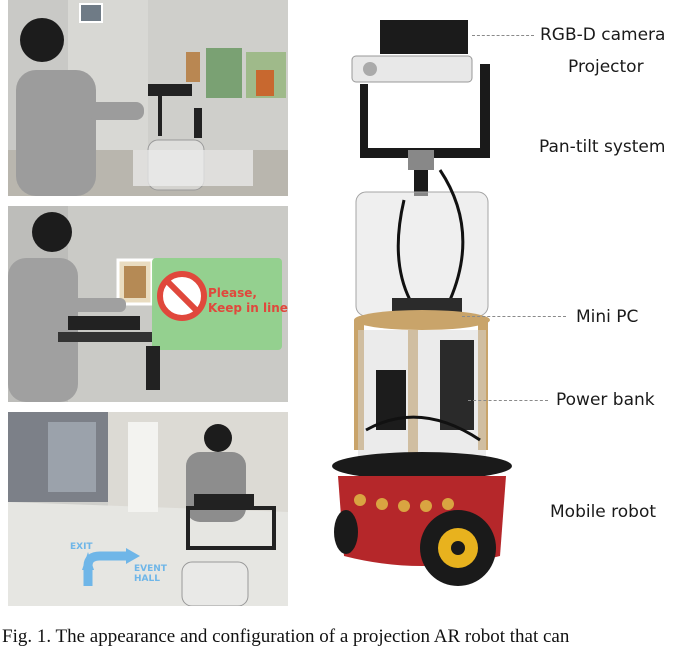  I want to click on floor-event-line-2: HALL, so click(147, 579).